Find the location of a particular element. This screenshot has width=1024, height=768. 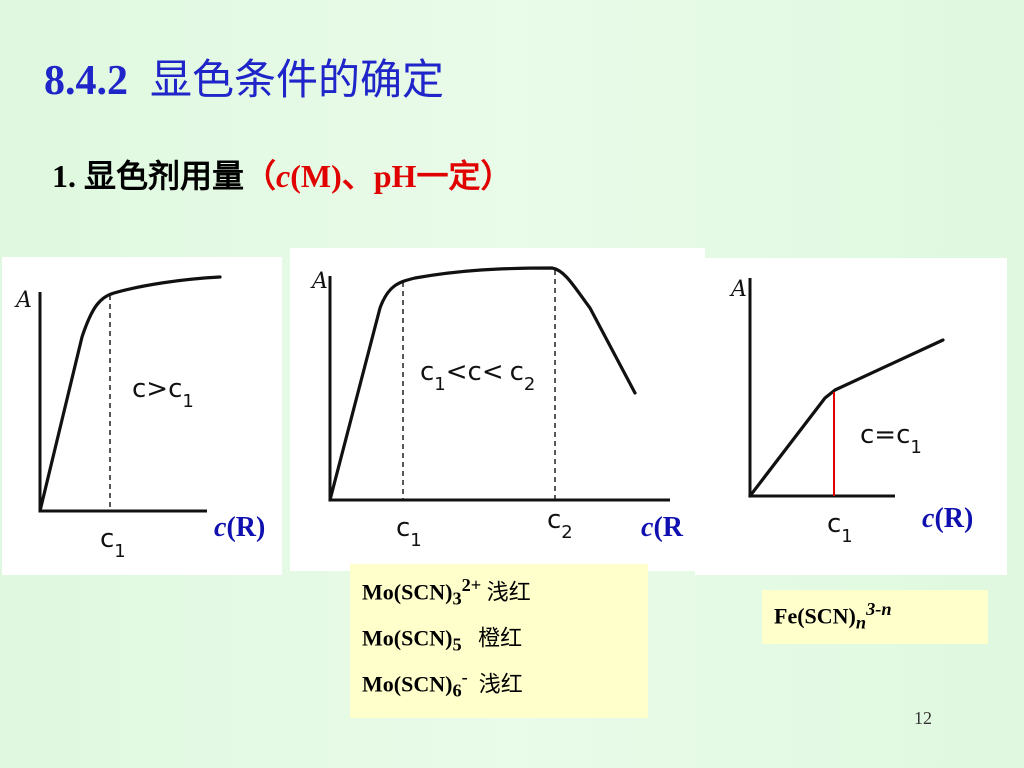

x-axis-label-1: c(R) is located at coordinates (240, 527).